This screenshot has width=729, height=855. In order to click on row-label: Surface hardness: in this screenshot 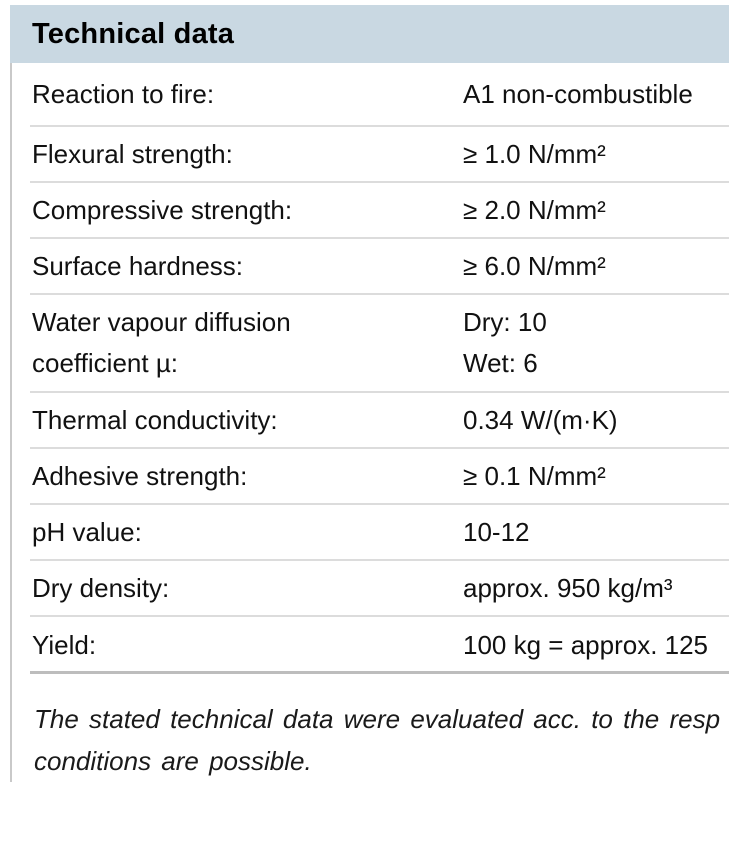, I will do `click(138, 266)`.